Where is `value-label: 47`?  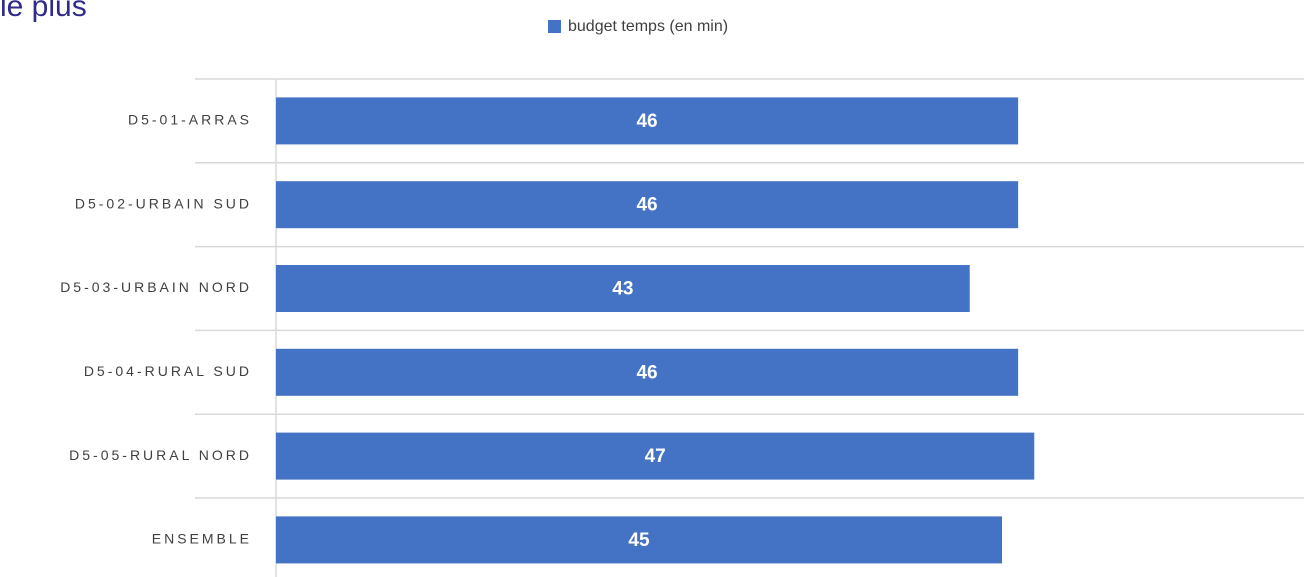
value-label: 47 is located at coordinates (655, 456).